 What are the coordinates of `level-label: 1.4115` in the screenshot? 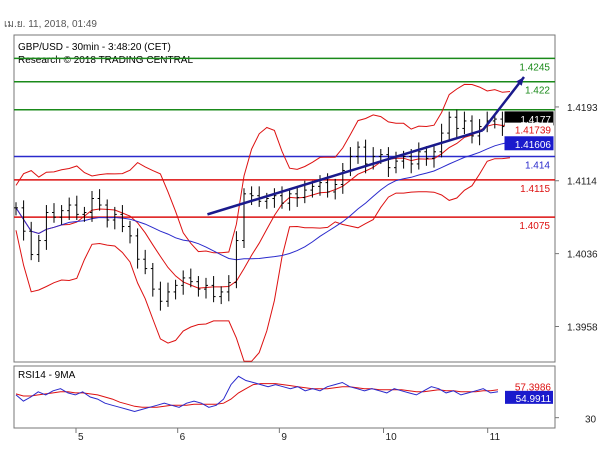 It's located at (535, 189).